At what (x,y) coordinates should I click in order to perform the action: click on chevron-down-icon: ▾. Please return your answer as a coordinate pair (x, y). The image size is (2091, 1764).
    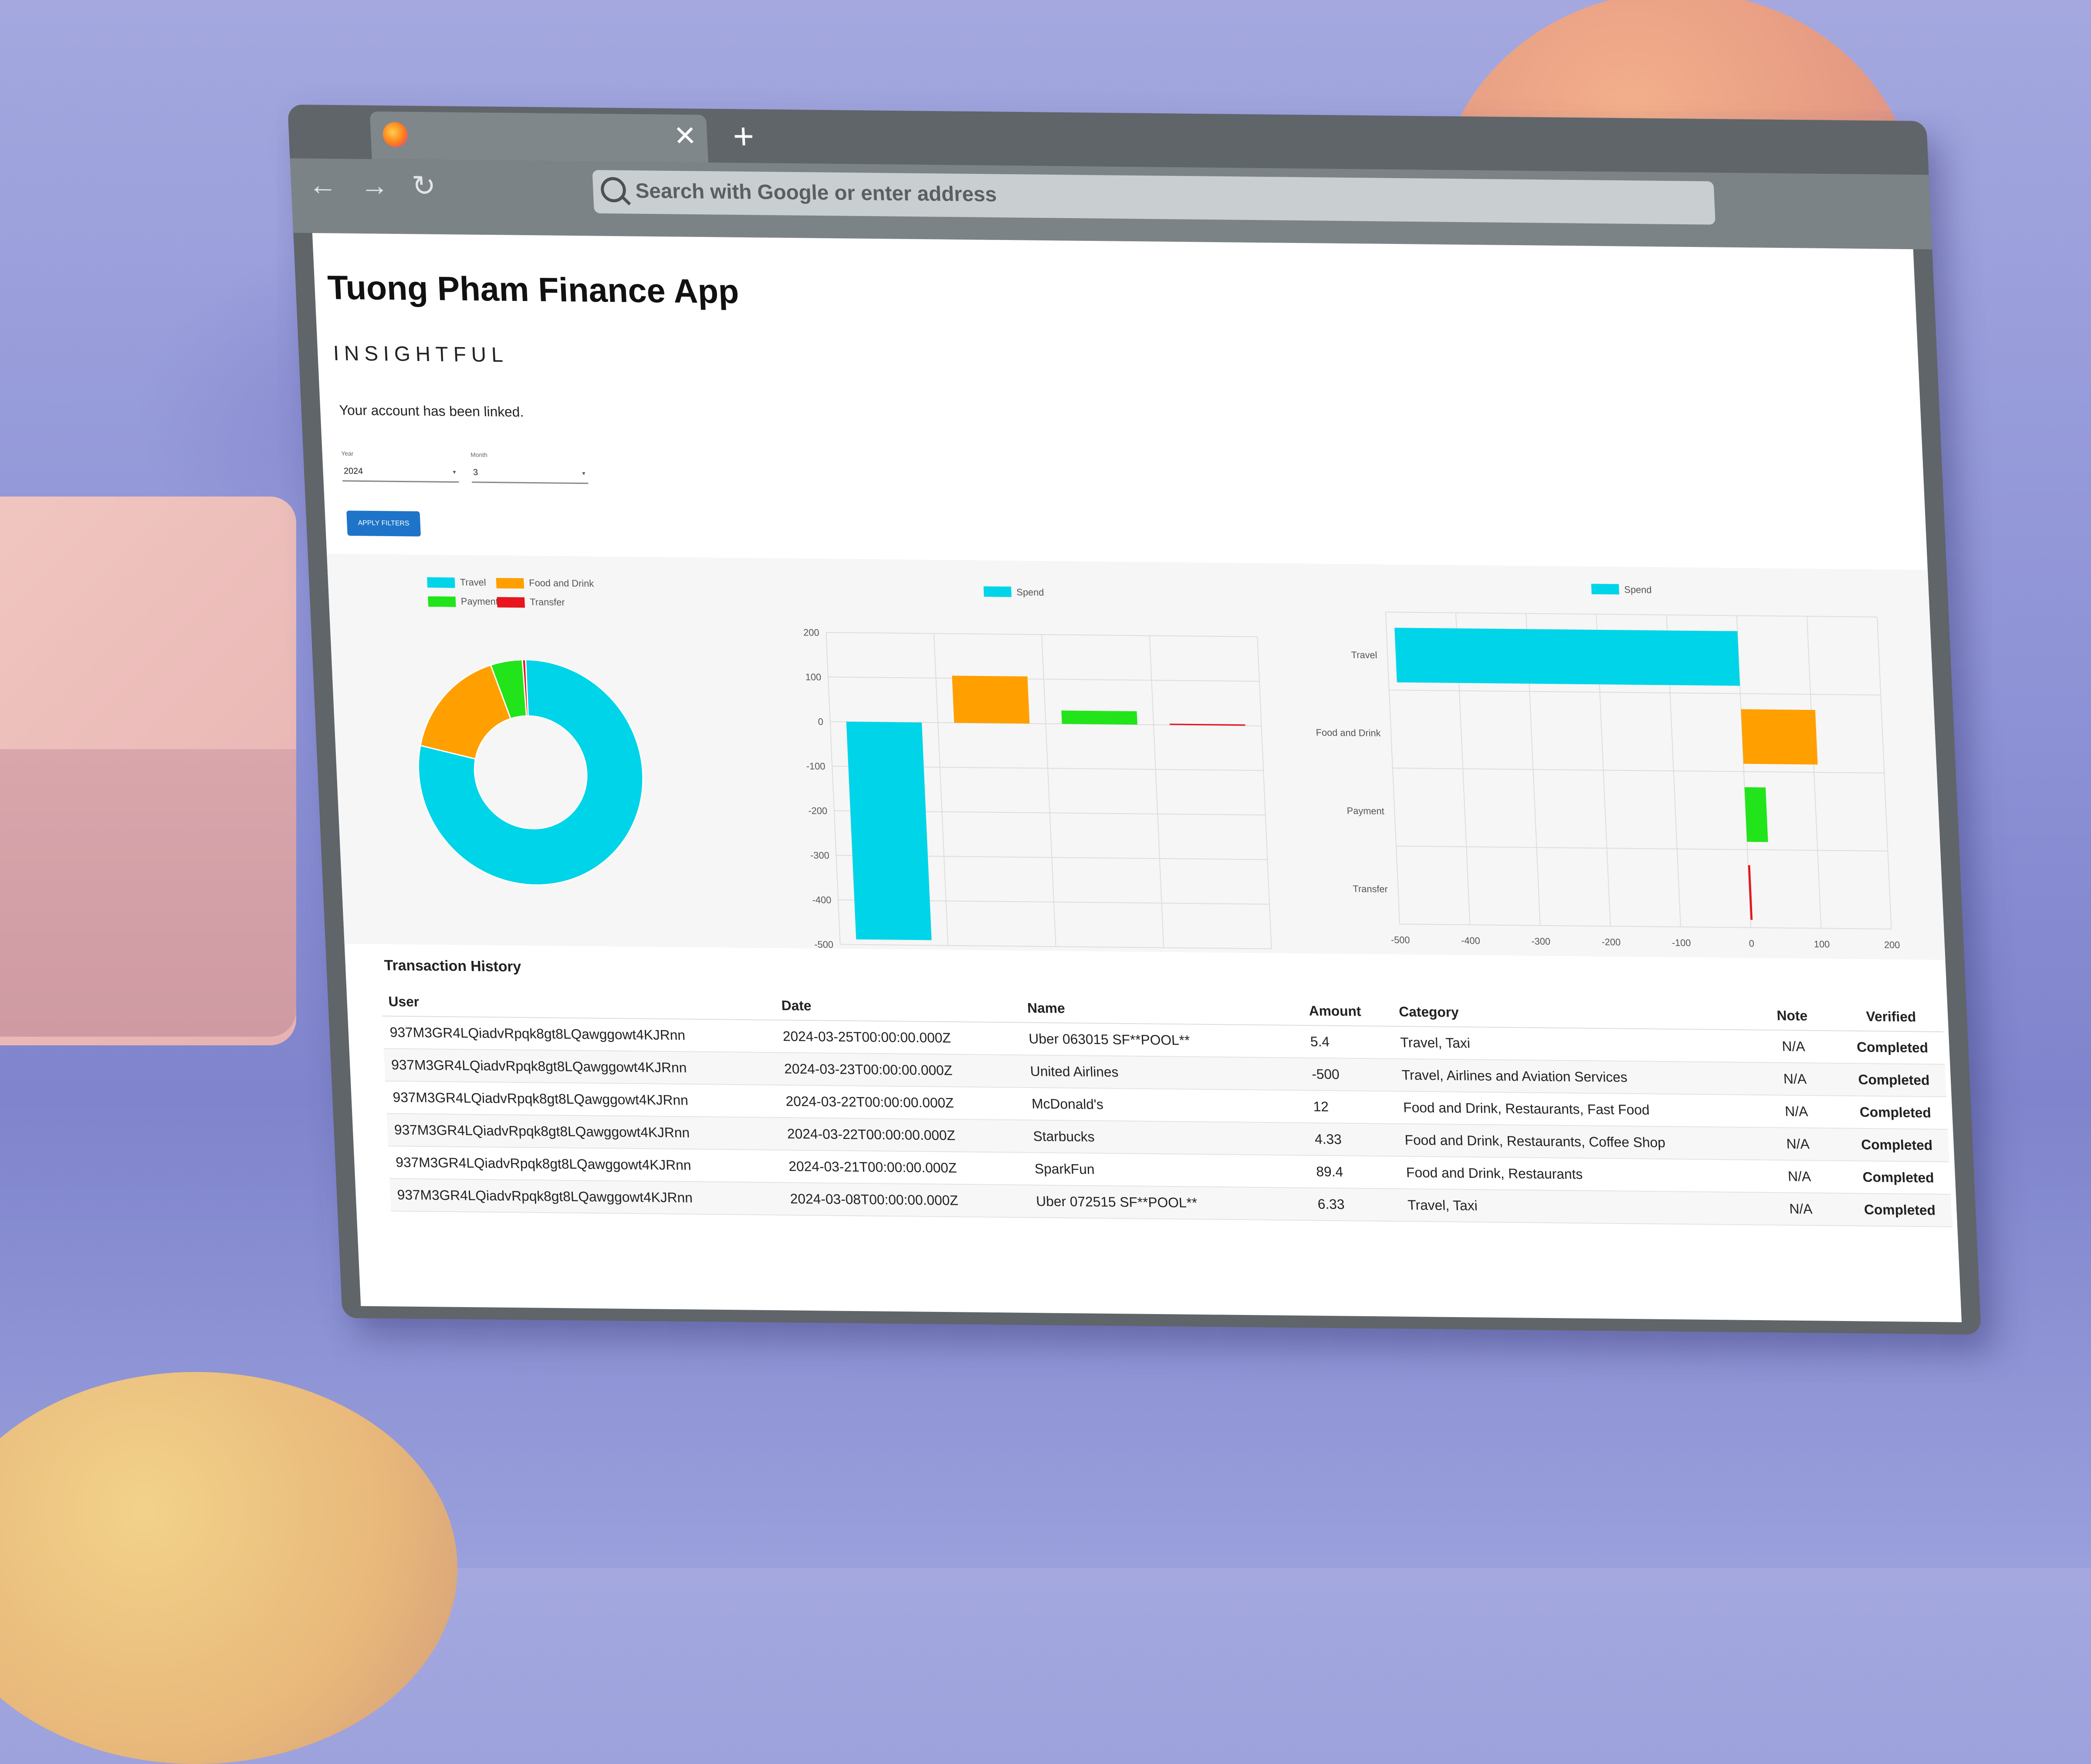
    Looking at the image, I should click on (583, 474).